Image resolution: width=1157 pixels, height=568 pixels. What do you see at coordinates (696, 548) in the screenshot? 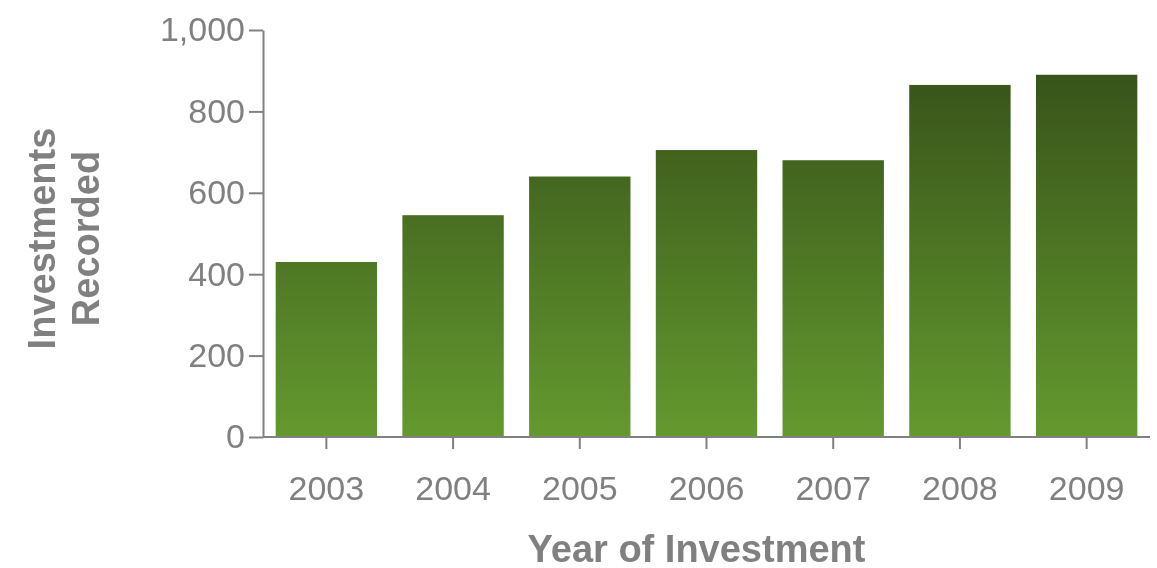
I see `x-axis-title: Year of Investment` at bounding box center [696, 548].